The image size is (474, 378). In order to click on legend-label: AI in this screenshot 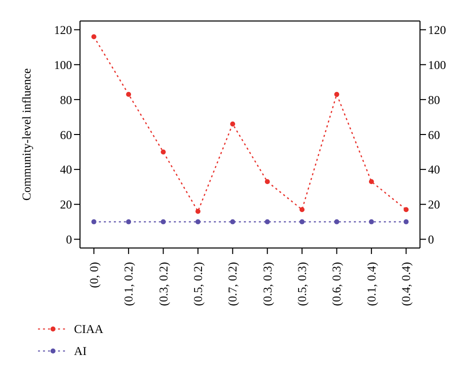, I will do `click(80, 351)`.